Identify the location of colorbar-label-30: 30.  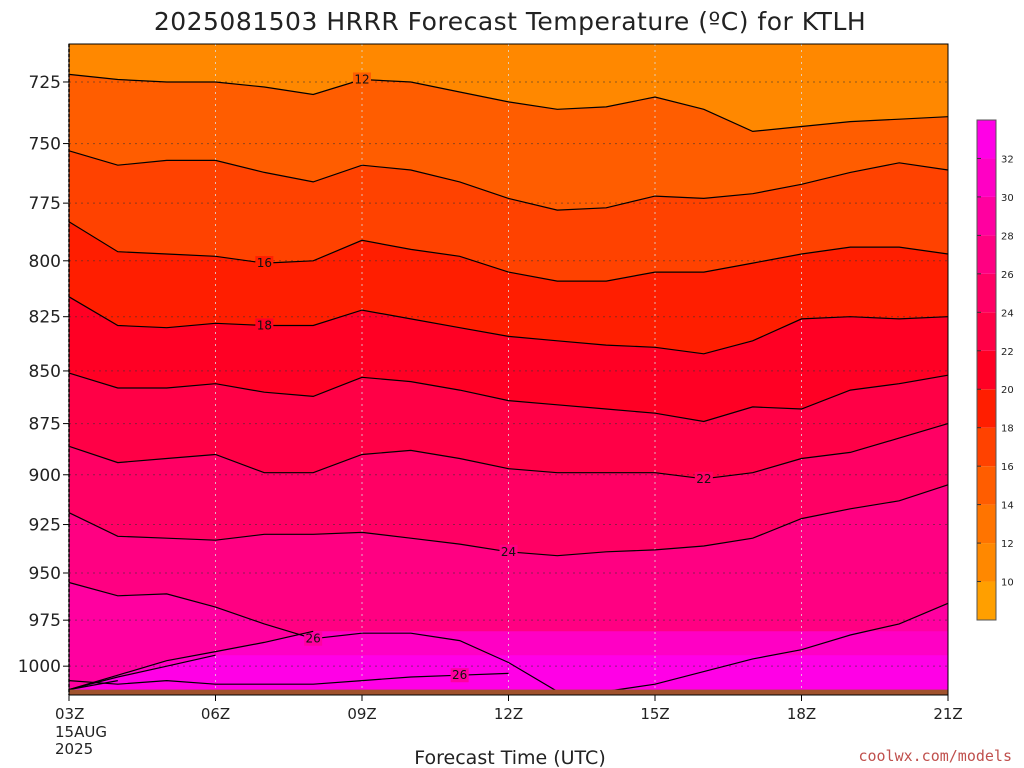
(1007, 198).